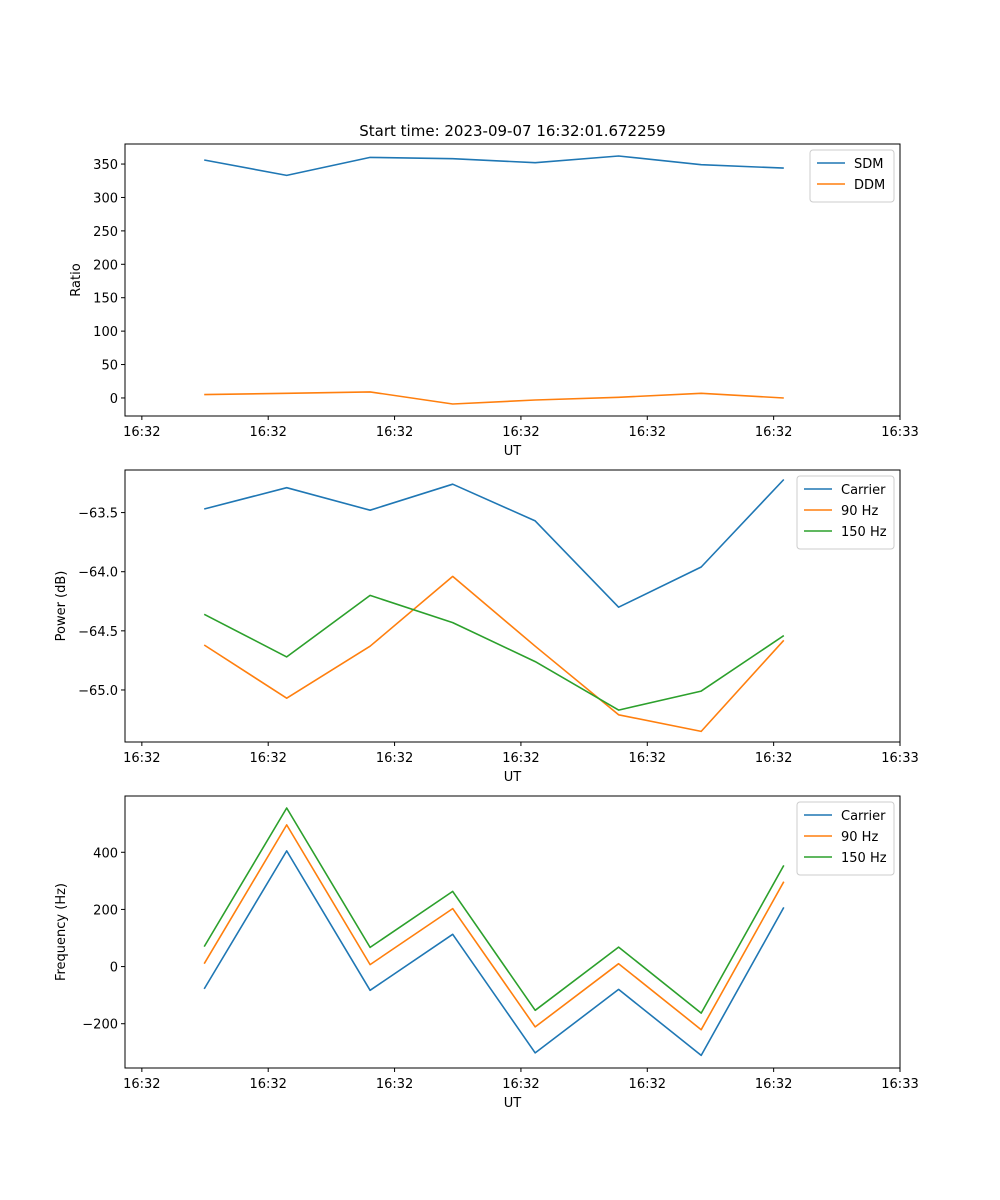  Describe the element at coordinates (105, 299) in the screenshot. I see `y-tick-label: 150` at that location.